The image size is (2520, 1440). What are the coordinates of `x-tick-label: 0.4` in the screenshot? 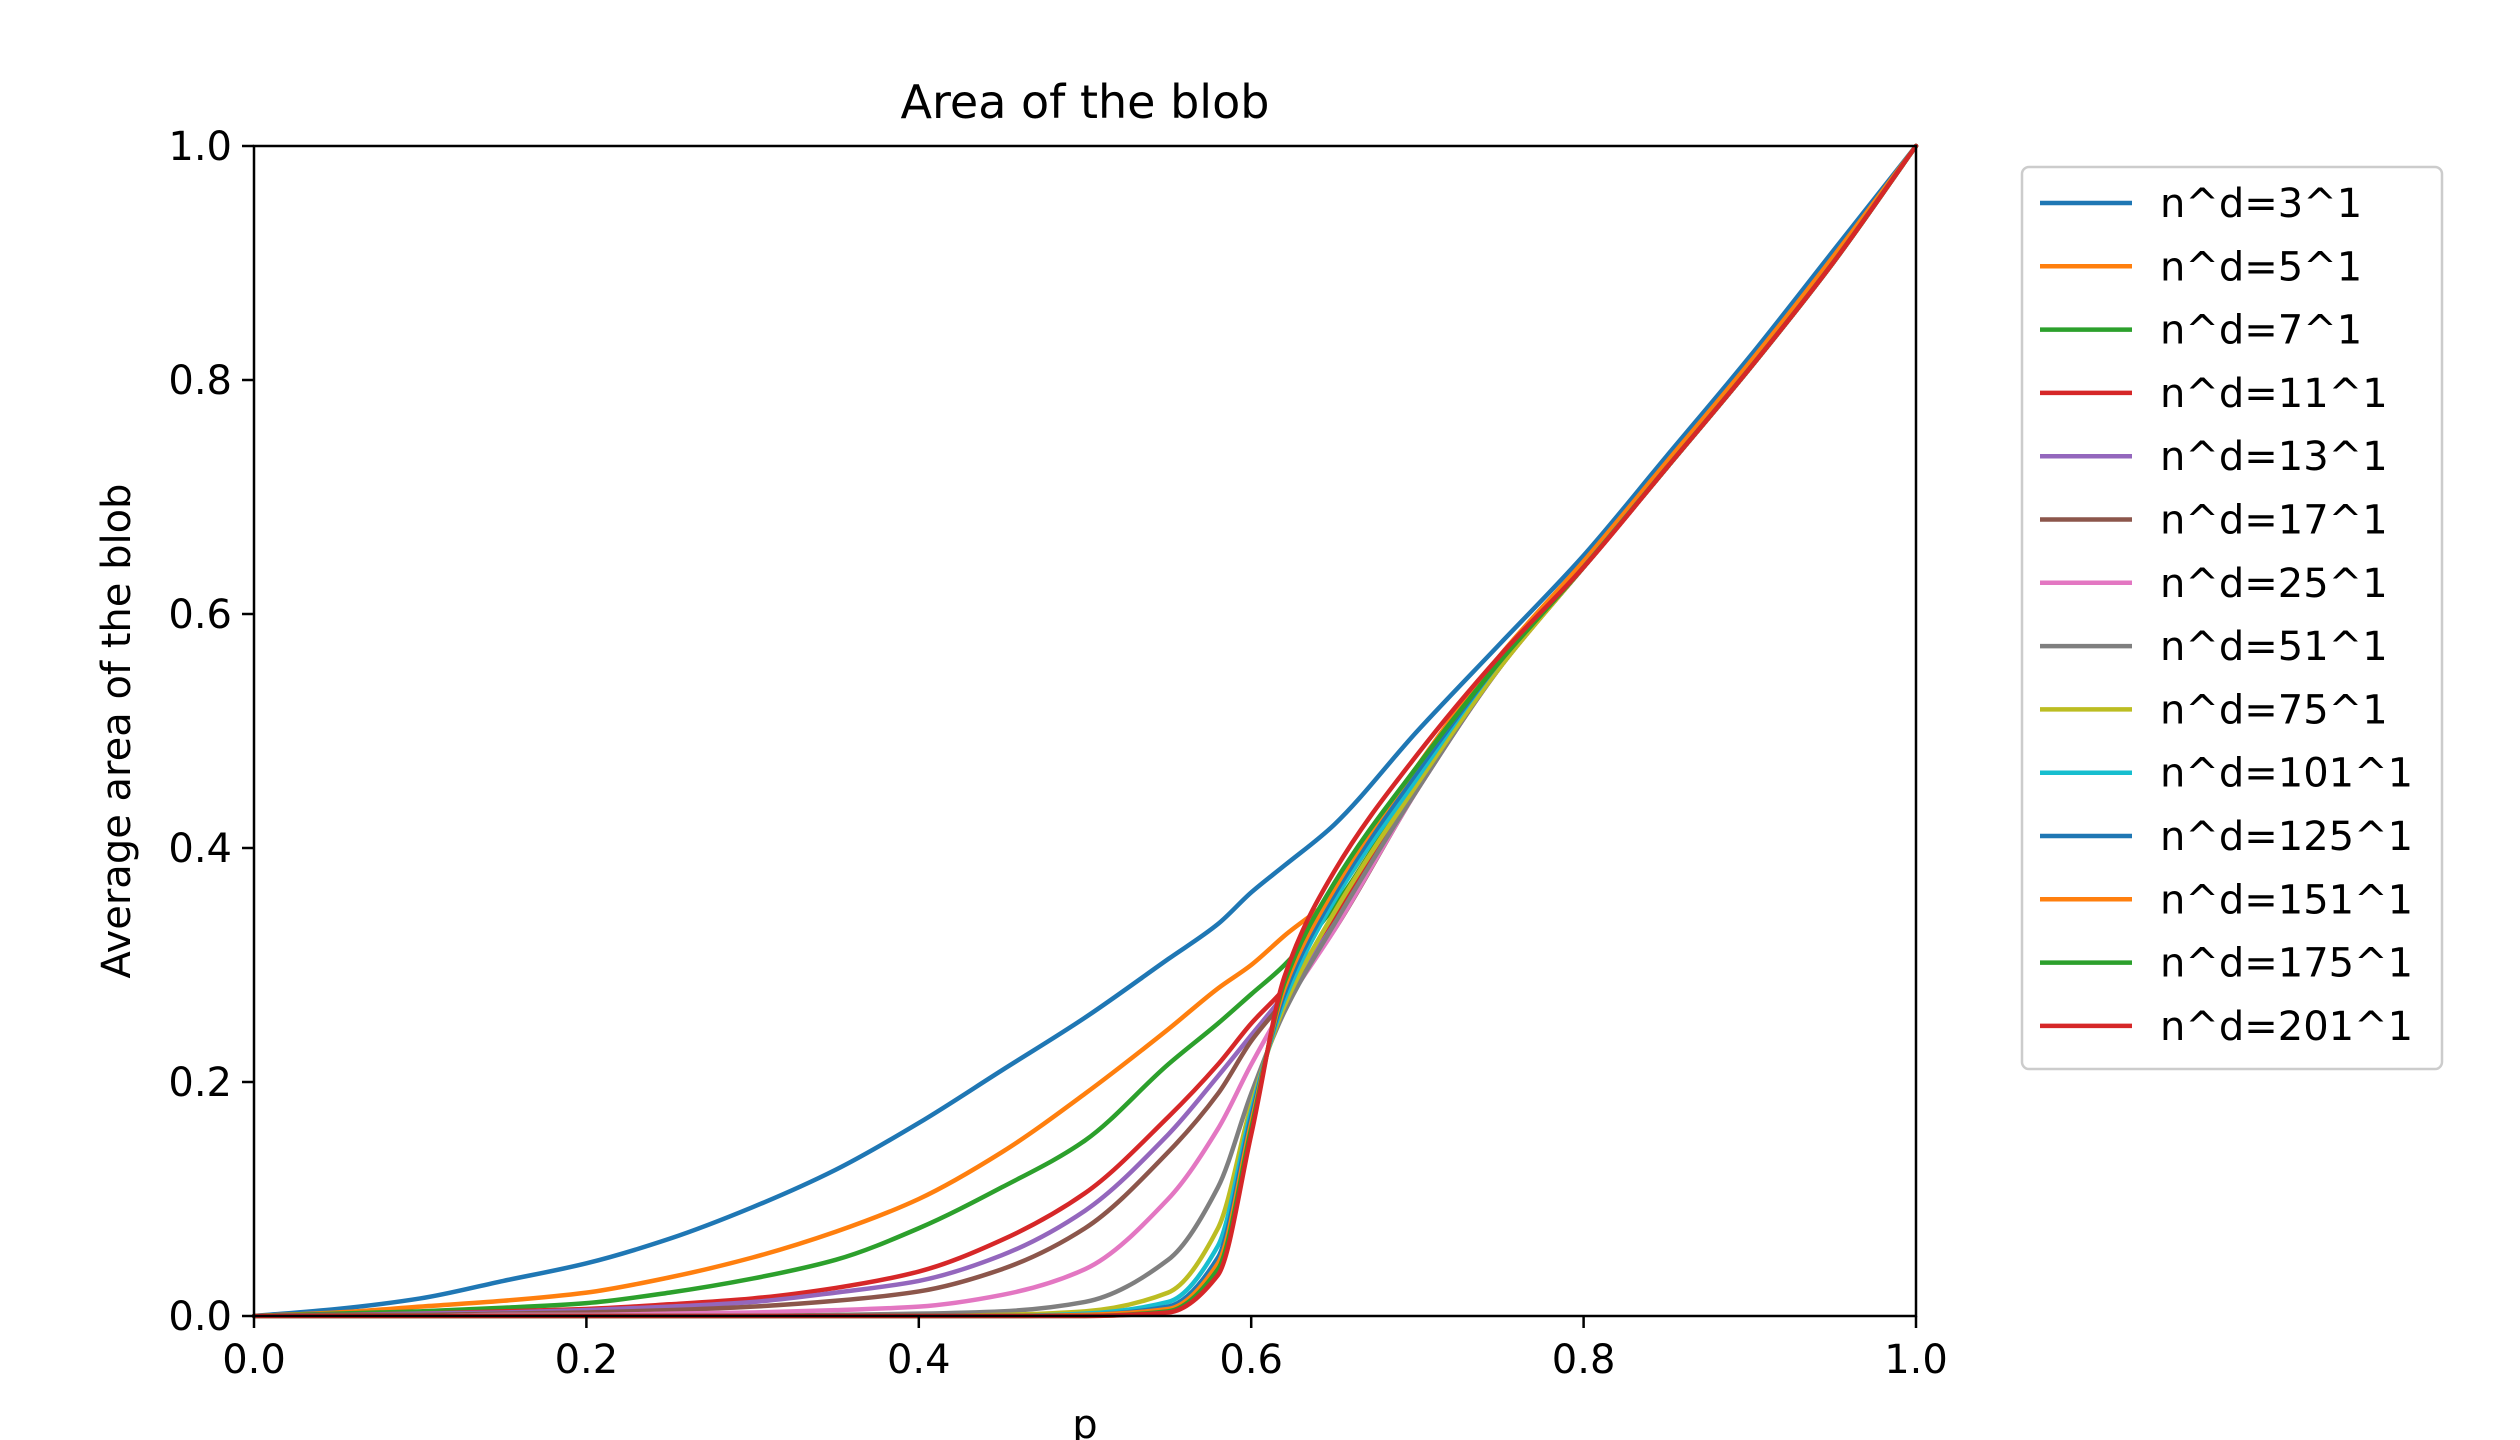 It's located at (919, 1360).